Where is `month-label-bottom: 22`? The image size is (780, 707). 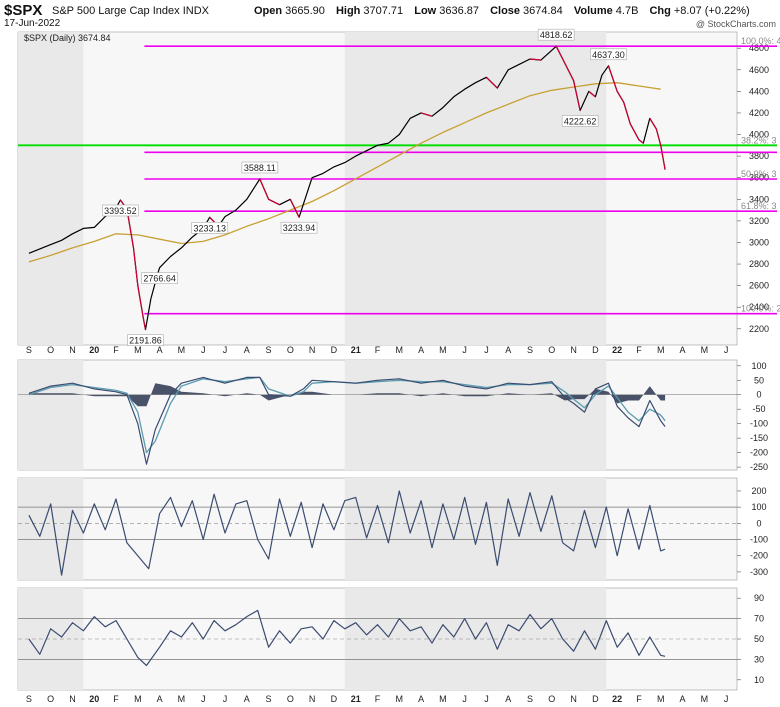
month-label-bottom: 22 is located at coordinates (617, 699).